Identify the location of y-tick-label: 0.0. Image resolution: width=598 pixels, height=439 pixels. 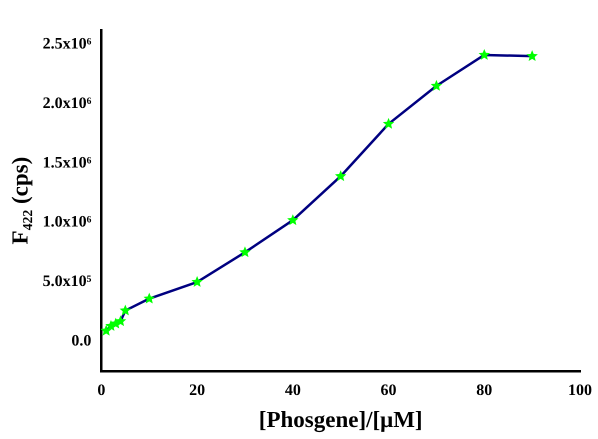
(81, 341).